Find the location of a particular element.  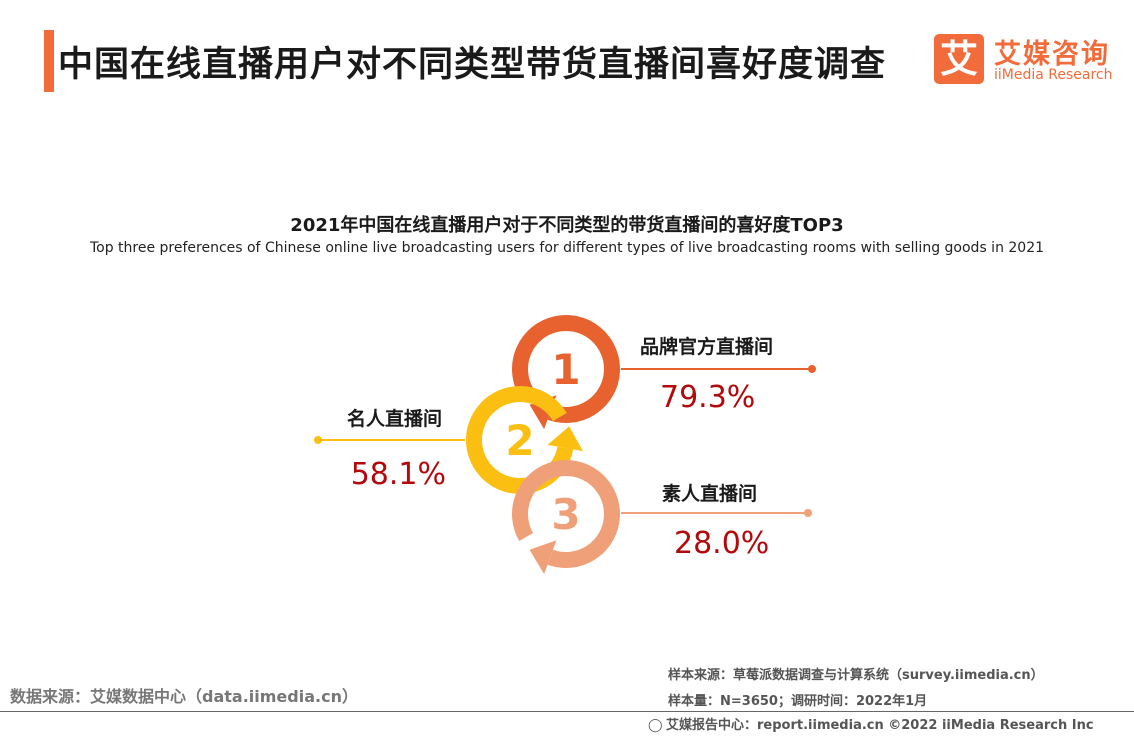

rank-3-arrowhead is located at coordinates (543, 557).